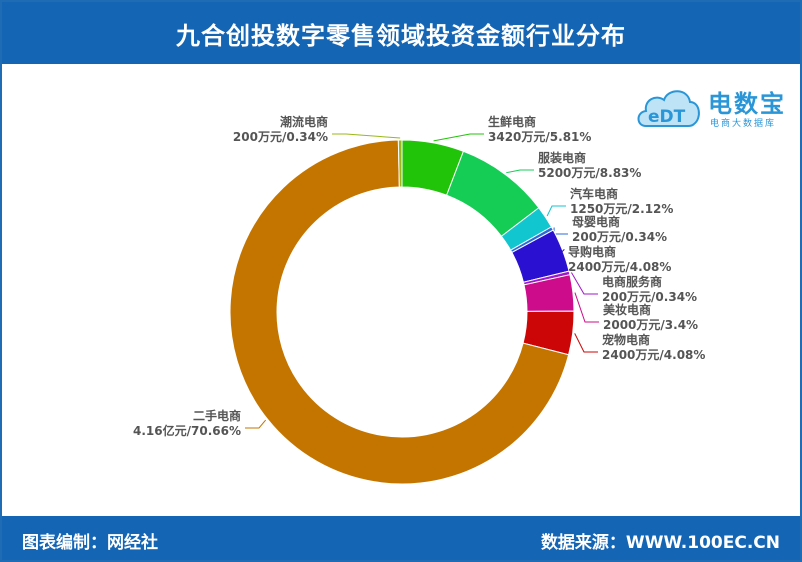  I want to click on header-bar: 九合创投数字零售领域投资金额行业分布, so click(401, 33).